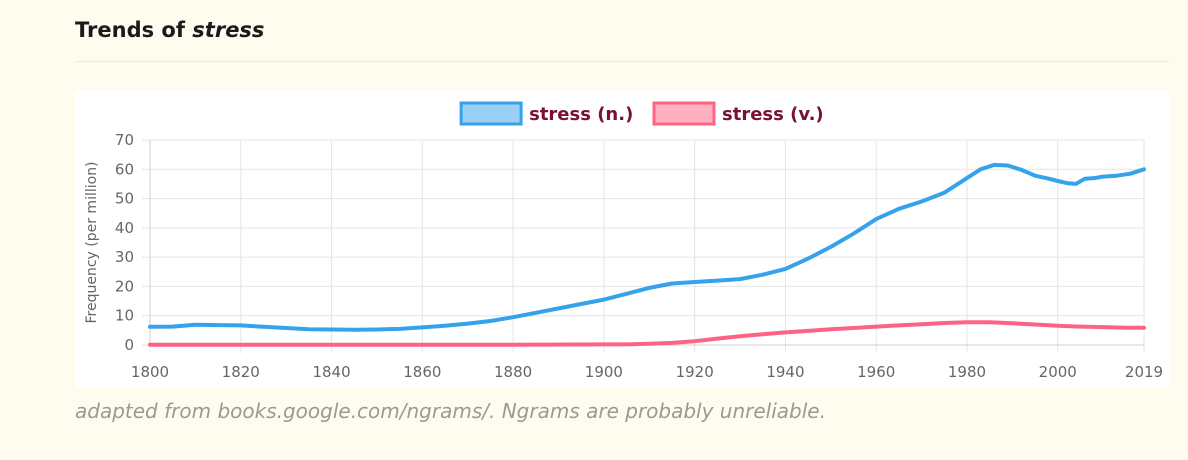  Describe the element at coordinates (124, 257) in the screenshot. I see `y-tick-label: 30` at that location.